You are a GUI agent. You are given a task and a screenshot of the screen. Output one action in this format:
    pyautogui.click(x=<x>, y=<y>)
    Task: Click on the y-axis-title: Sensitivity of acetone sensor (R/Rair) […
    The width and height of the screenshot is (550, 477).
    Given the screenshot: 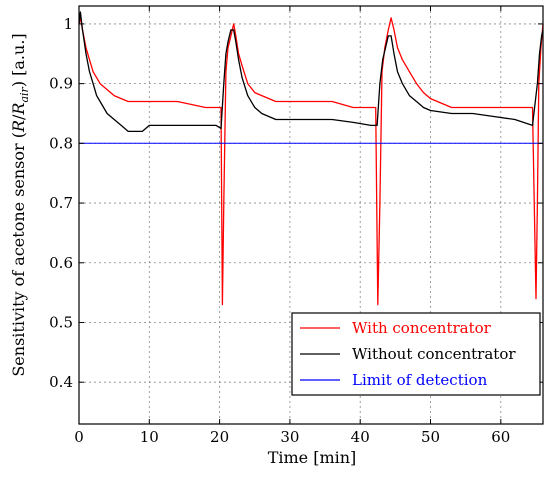 What is the action you would take?
    pyautogui.click(x=20, y=204)
    